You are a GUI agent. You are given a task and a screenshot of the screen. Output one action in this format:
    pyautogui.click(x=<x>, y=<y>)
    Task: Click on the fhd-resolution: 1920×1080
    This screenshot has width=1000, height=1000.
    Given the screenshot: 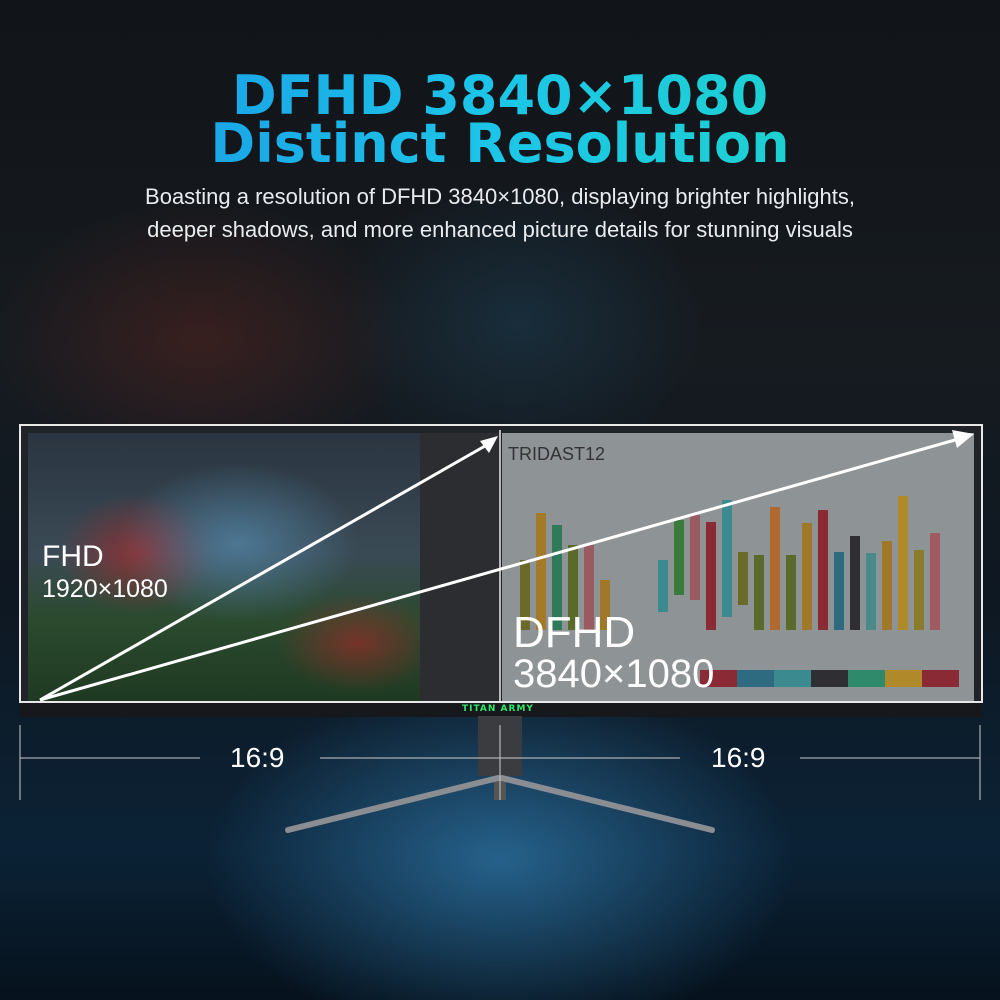 What is the action you would take?
    pyautogui.click(x=105, y=589)
    